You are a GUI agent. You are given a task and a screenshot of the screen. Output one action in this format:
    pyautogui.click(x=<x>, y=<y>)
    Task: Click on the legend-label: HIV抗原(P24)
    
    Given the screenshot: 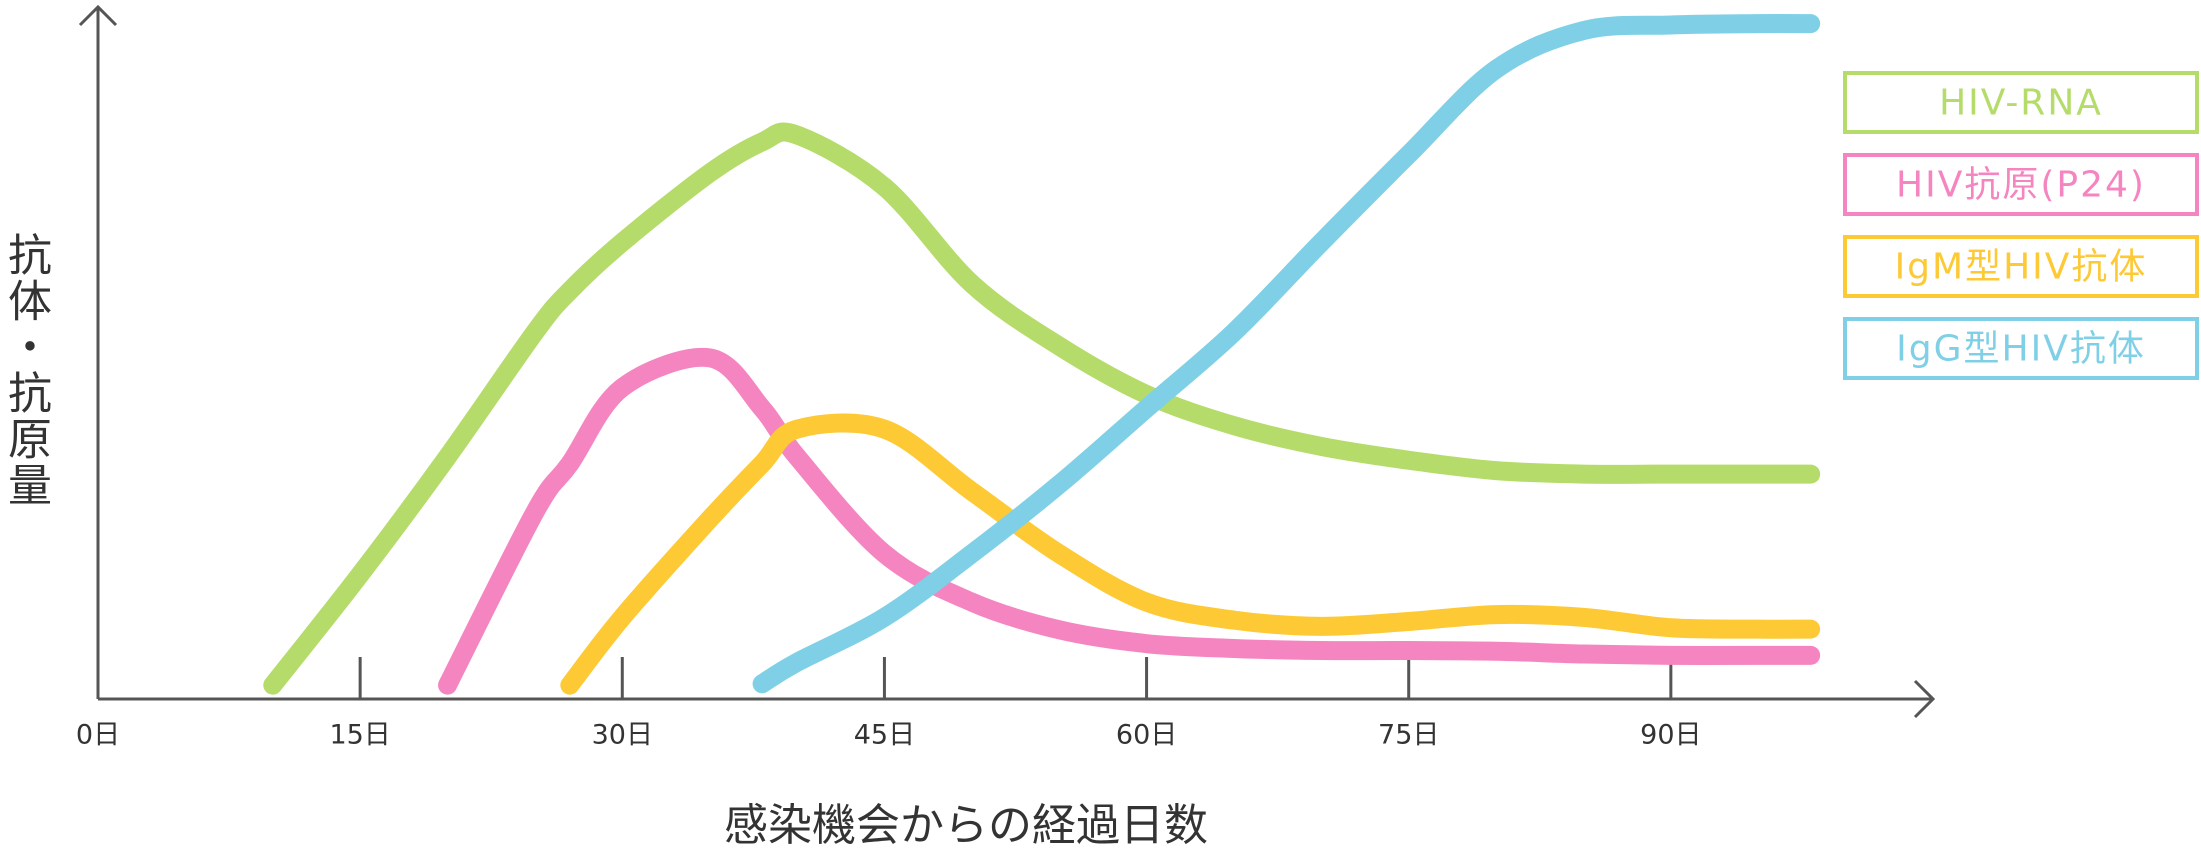 What is the action you would take?
    pyautogui.click(x=2021, y=185)
    